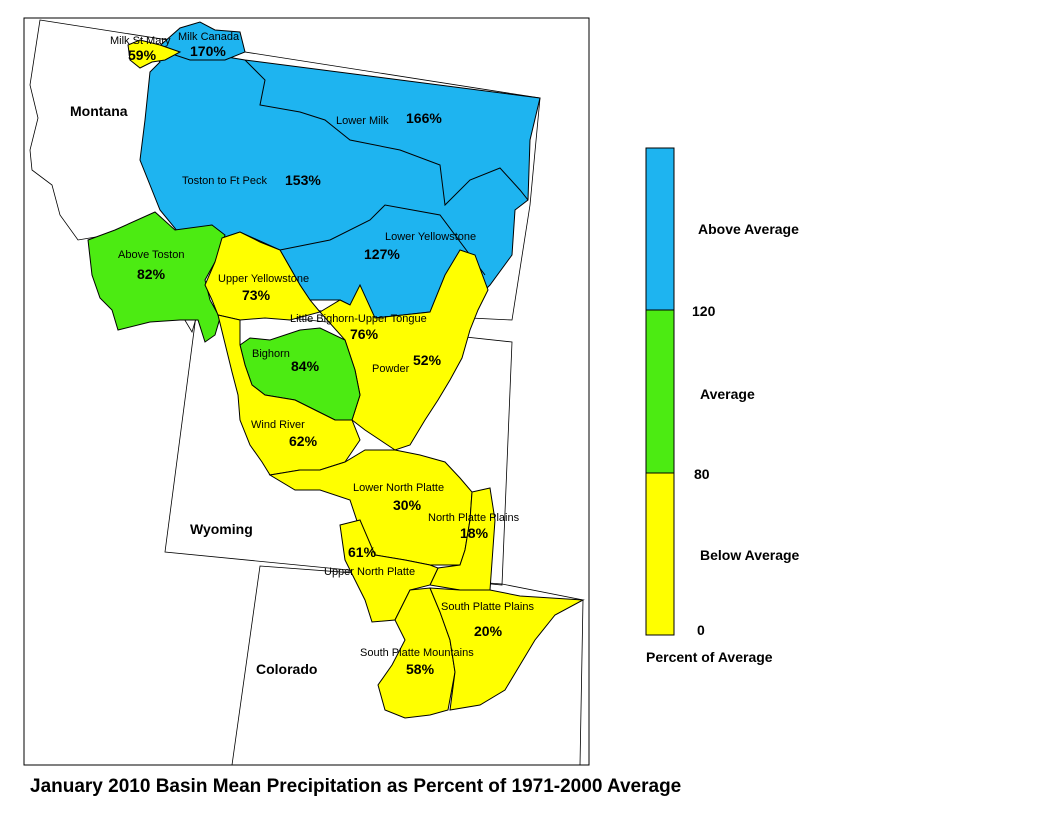 Image resolution: width=1056 pixels, height=816 pixels. Describe the element at coordinates (362, 121) in the screenshot. I see `basin-name-lower-milk: Lower Milk` at that location.